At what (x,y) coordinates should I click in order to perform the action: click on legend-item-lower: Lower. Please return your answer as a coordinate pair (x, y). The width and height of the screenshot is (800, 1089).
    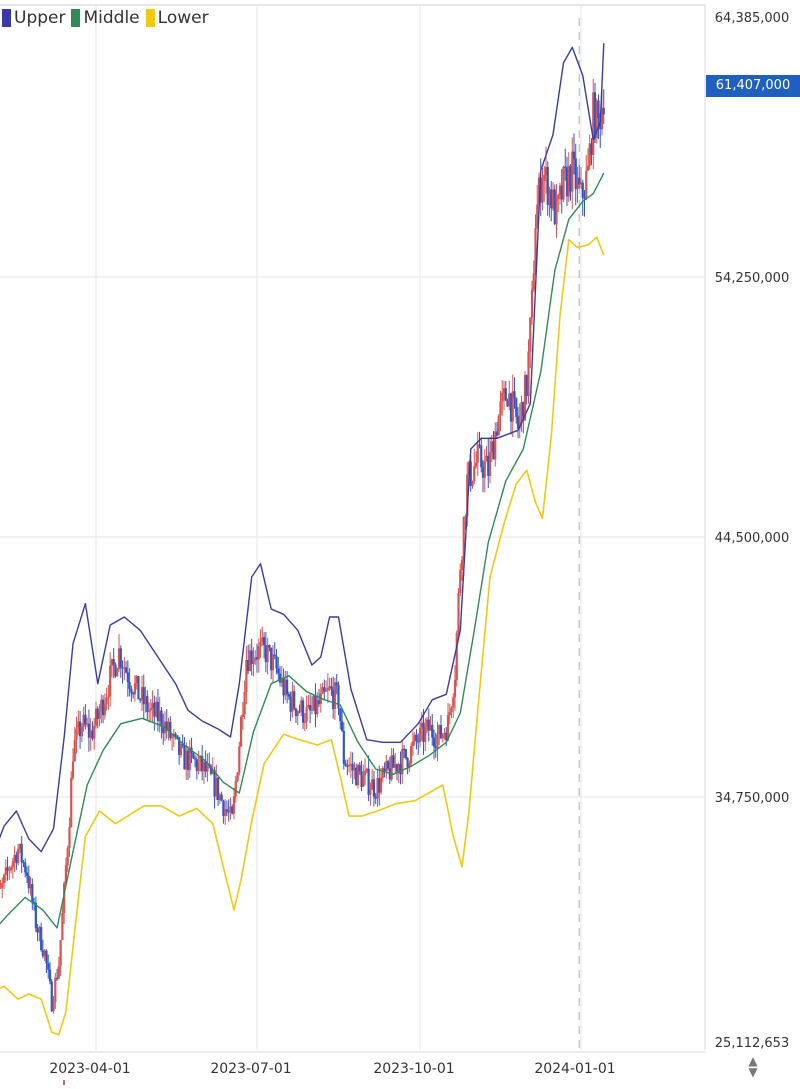
    Looking at the image, I should click on (177, 18).